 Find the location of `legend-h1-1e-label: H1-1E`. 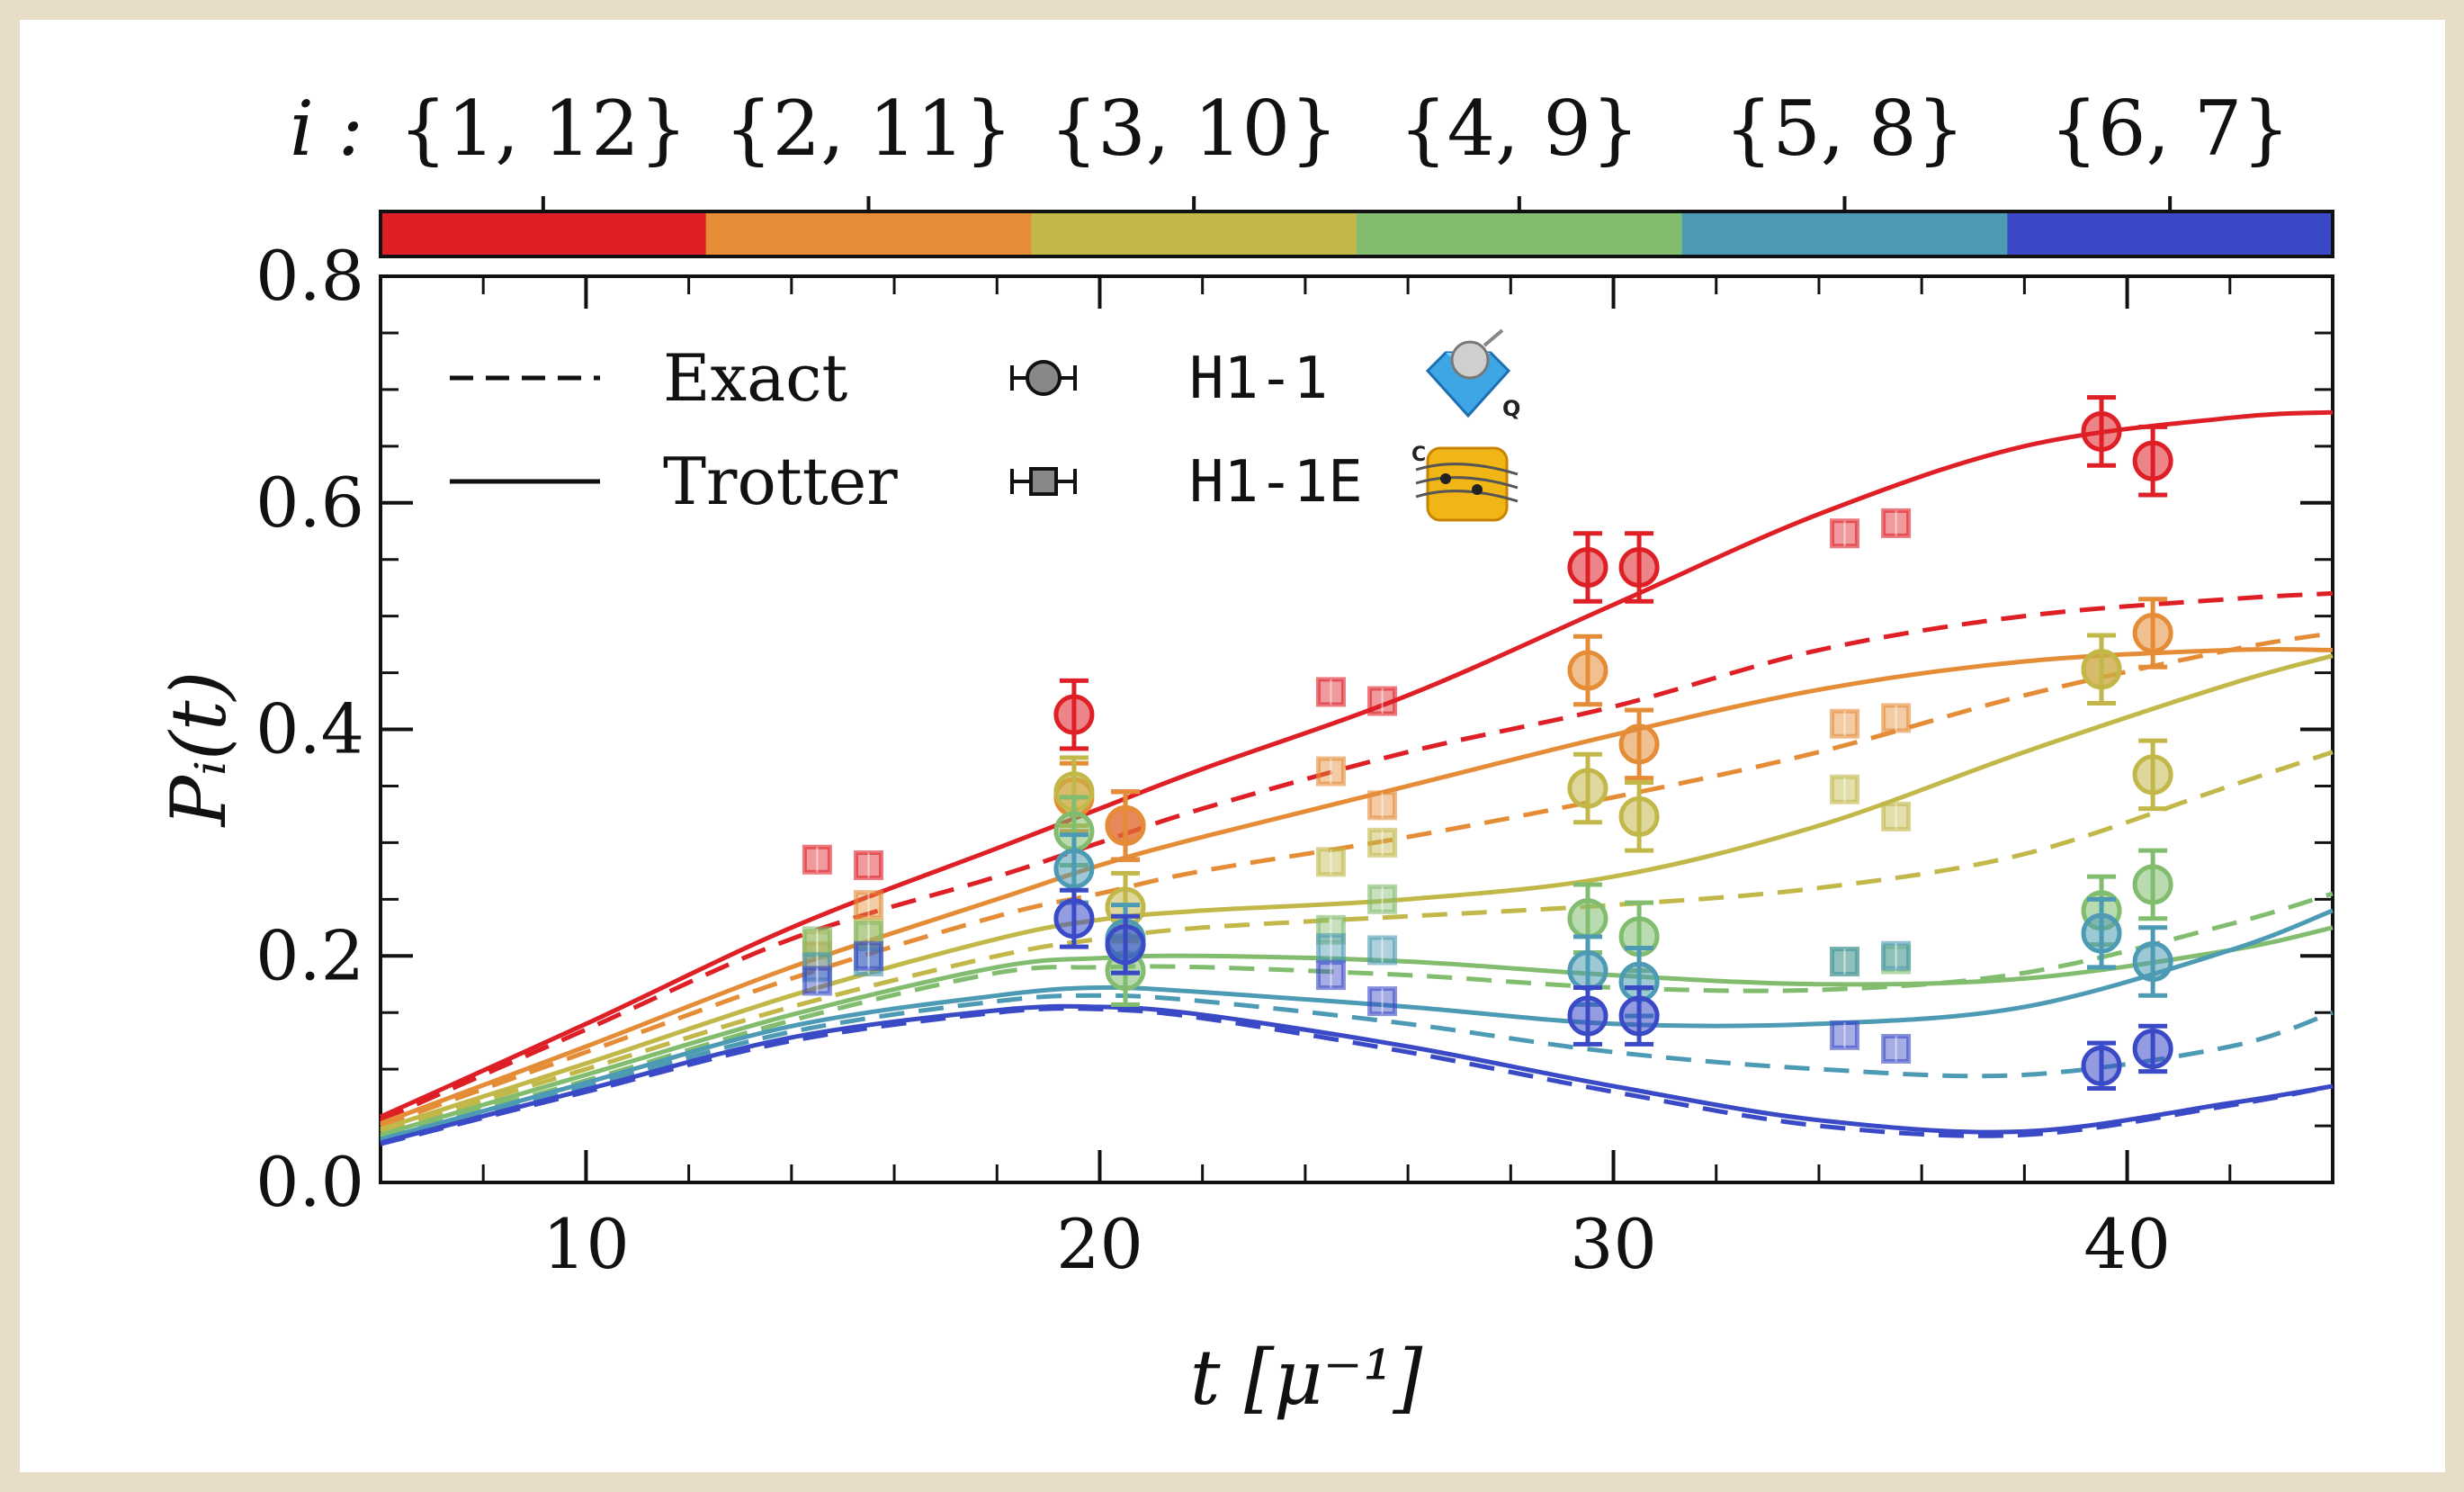

legend-h1-1e-label: H1-1E is located at coordinates (1276, 482).